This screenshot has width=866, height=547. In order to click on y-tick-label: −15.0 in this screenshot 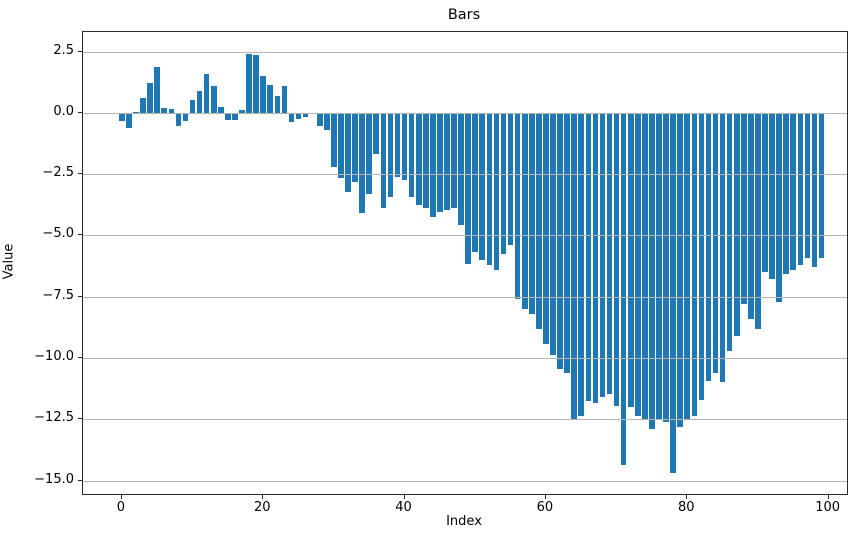, I will do `click(54, 479)`.